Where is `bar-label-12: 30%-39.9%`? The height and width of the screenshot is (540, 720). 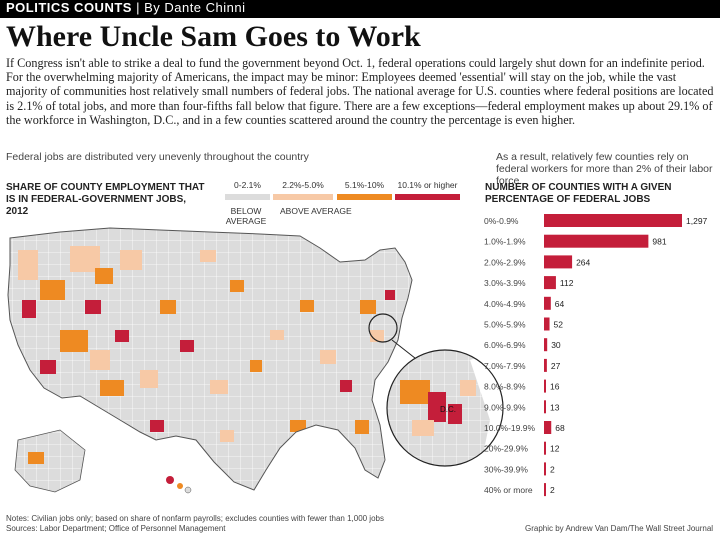
bar-label-12: 30%-39.9% is located at coordinates (506, 469).